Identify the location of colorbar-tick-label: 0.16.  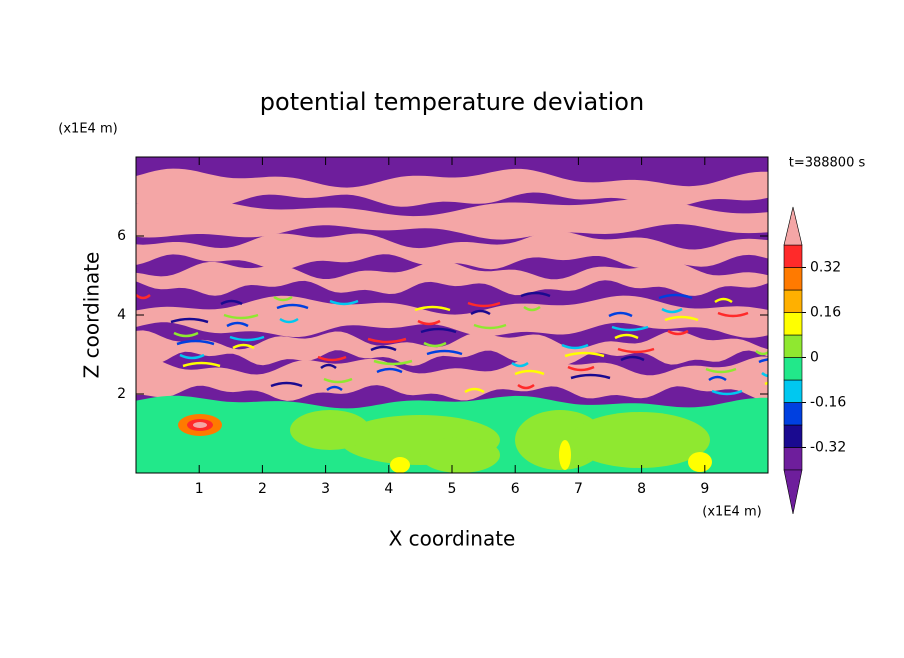
(825, 313).